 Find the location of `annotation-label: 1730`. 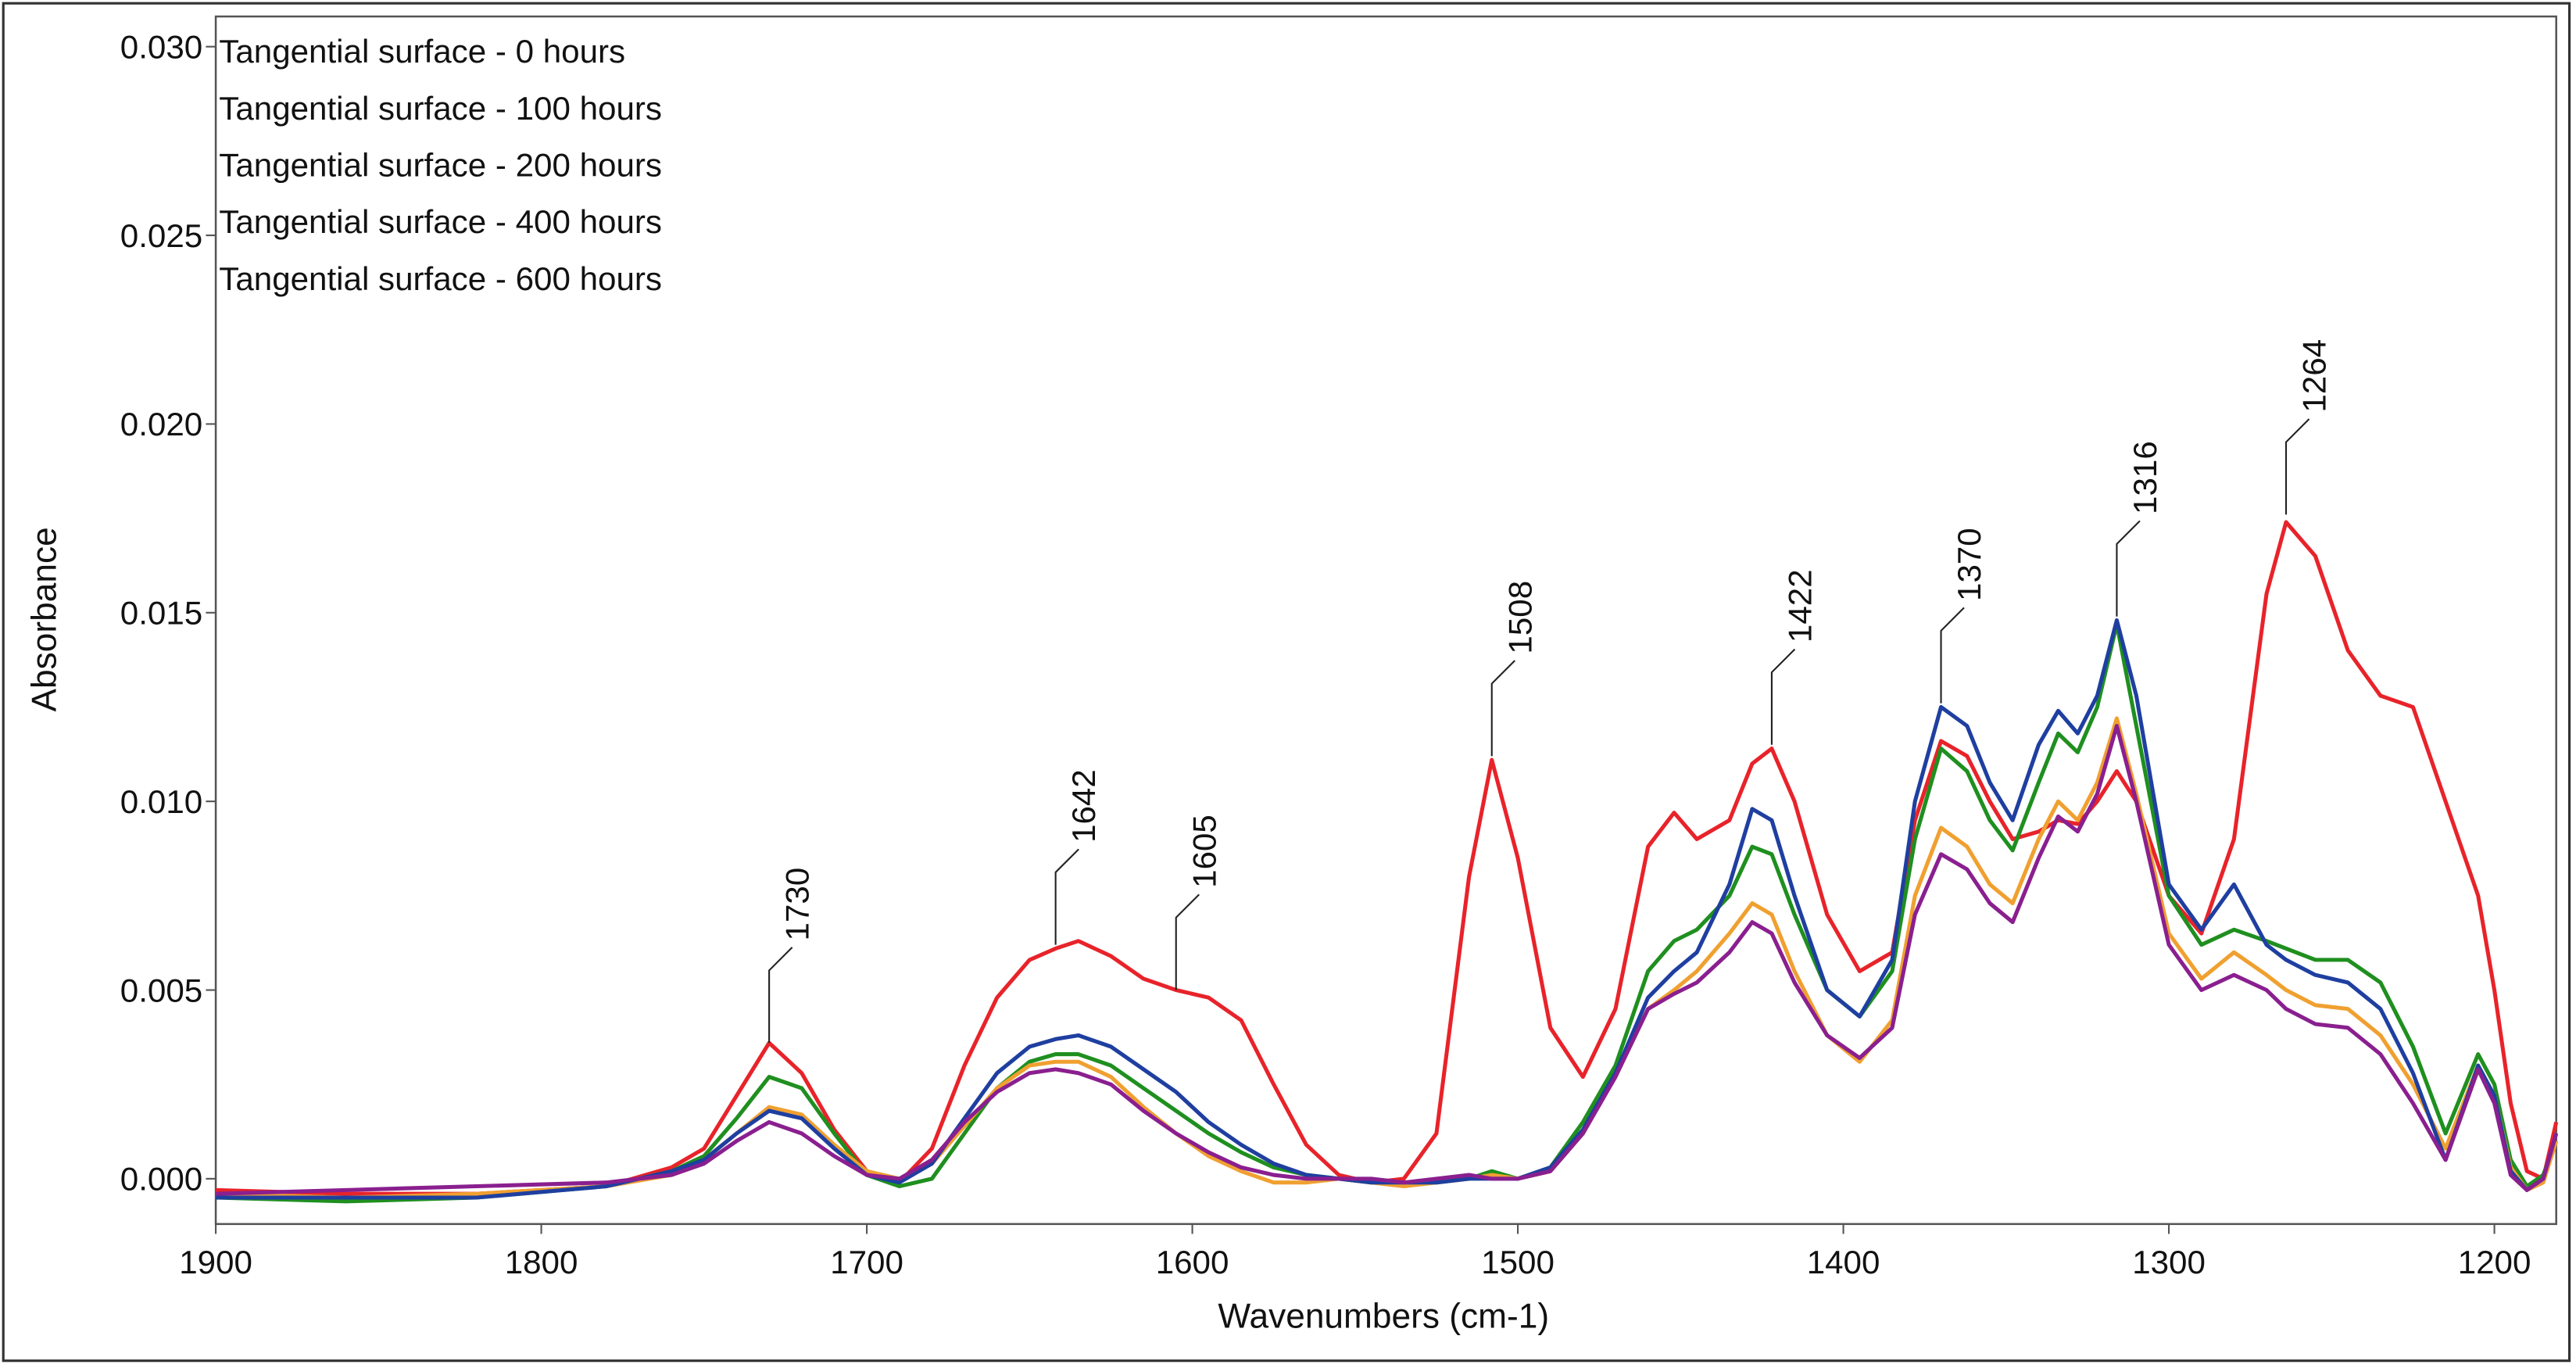

annotation-label: 1730 is located at coordinates (797, 904).